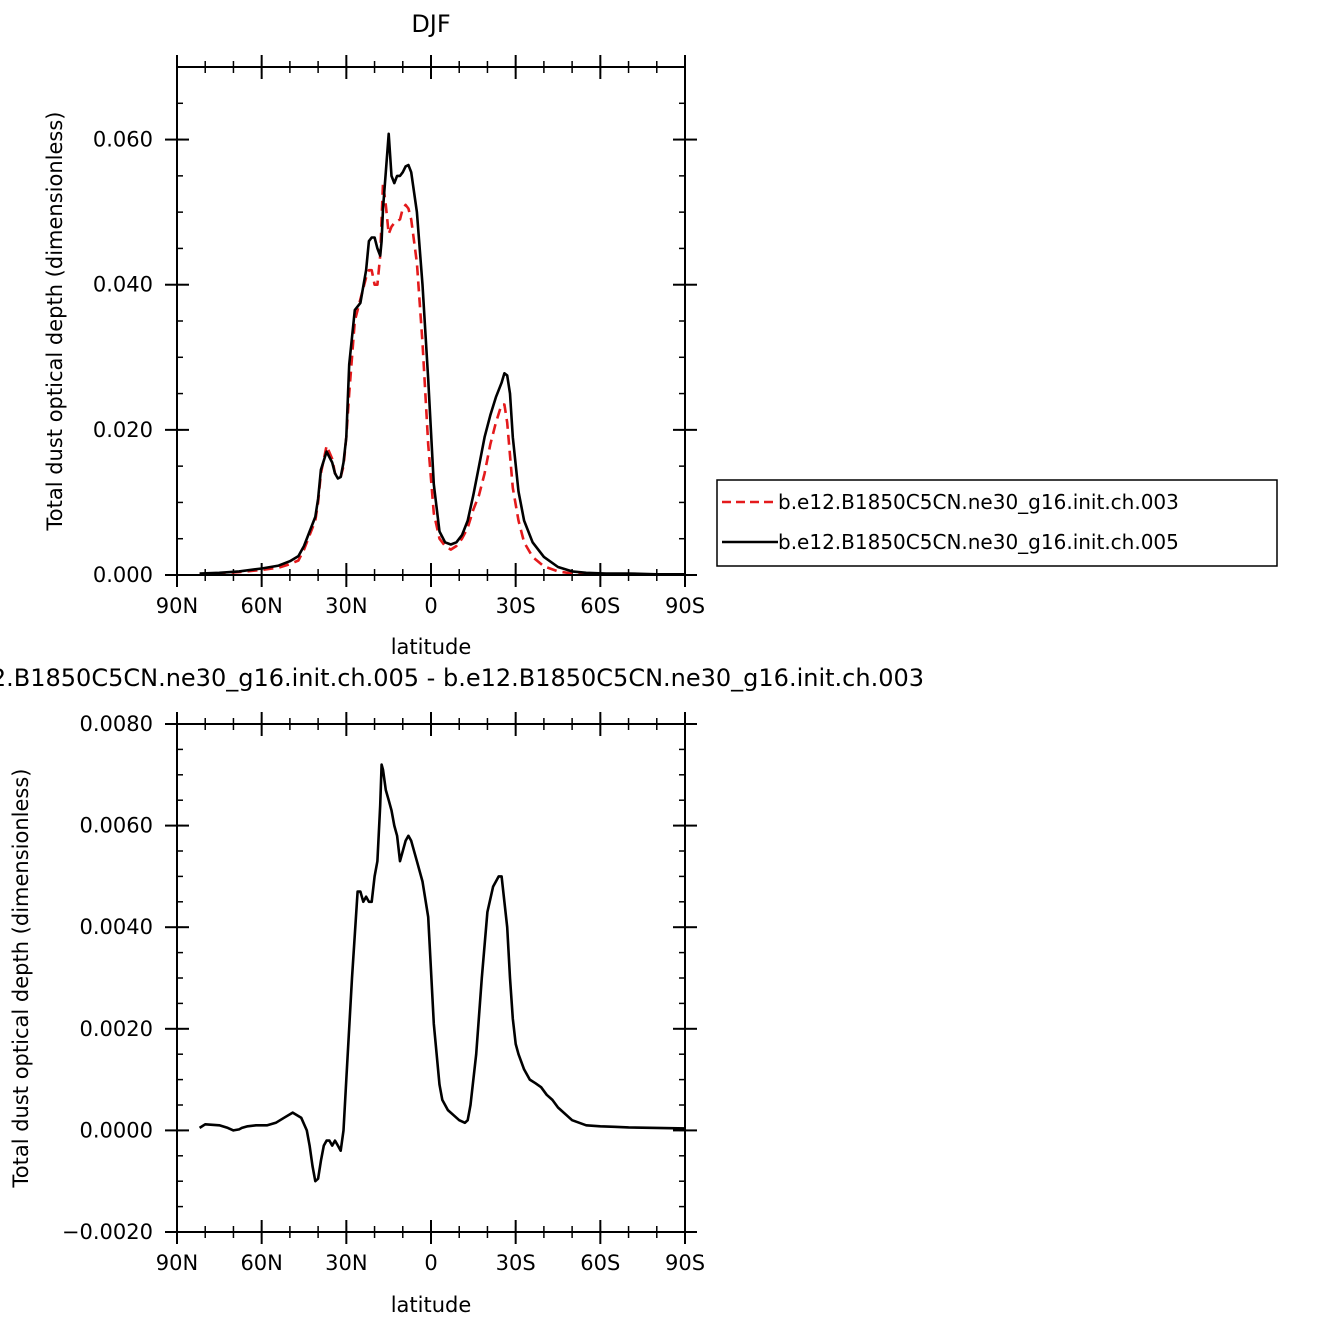 The width and height of the screenshot is (1322, 1325). Describe the element at coordinates (107, 1232) in the screenshot. I see `bottom-y-tick-label: −0.0020` at that location.